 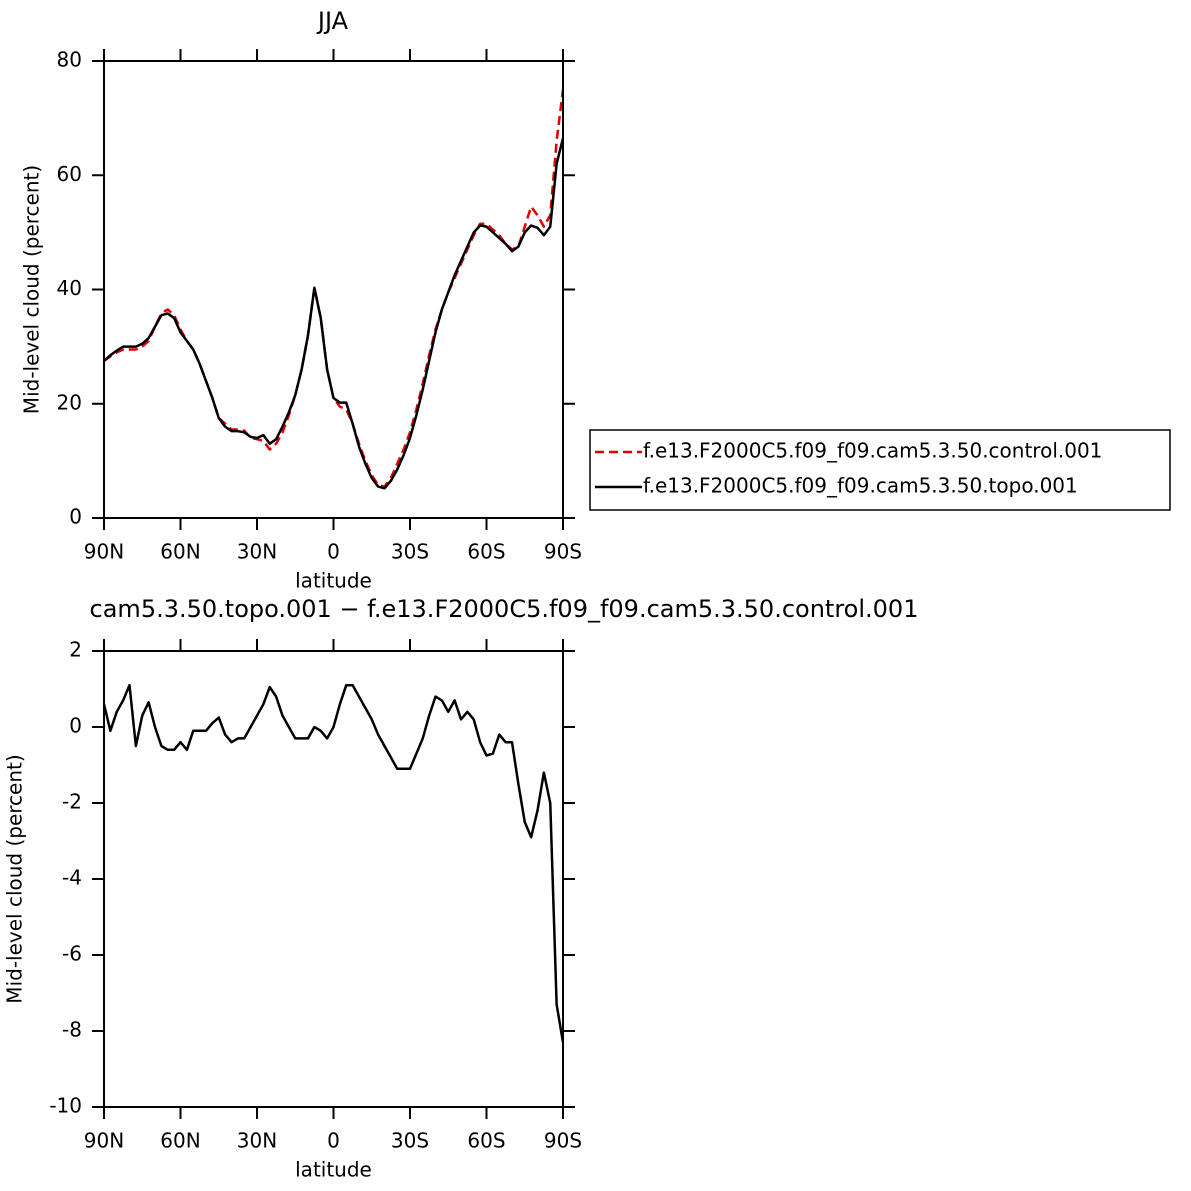 I want to click on y-tick-label: -6, so click(x=72, y=954).